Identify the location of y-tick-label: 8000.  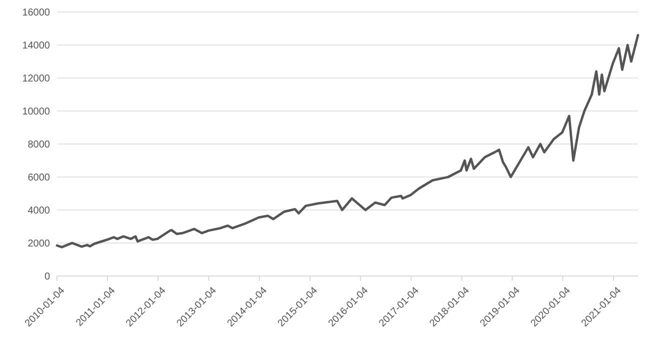
(39, 145).